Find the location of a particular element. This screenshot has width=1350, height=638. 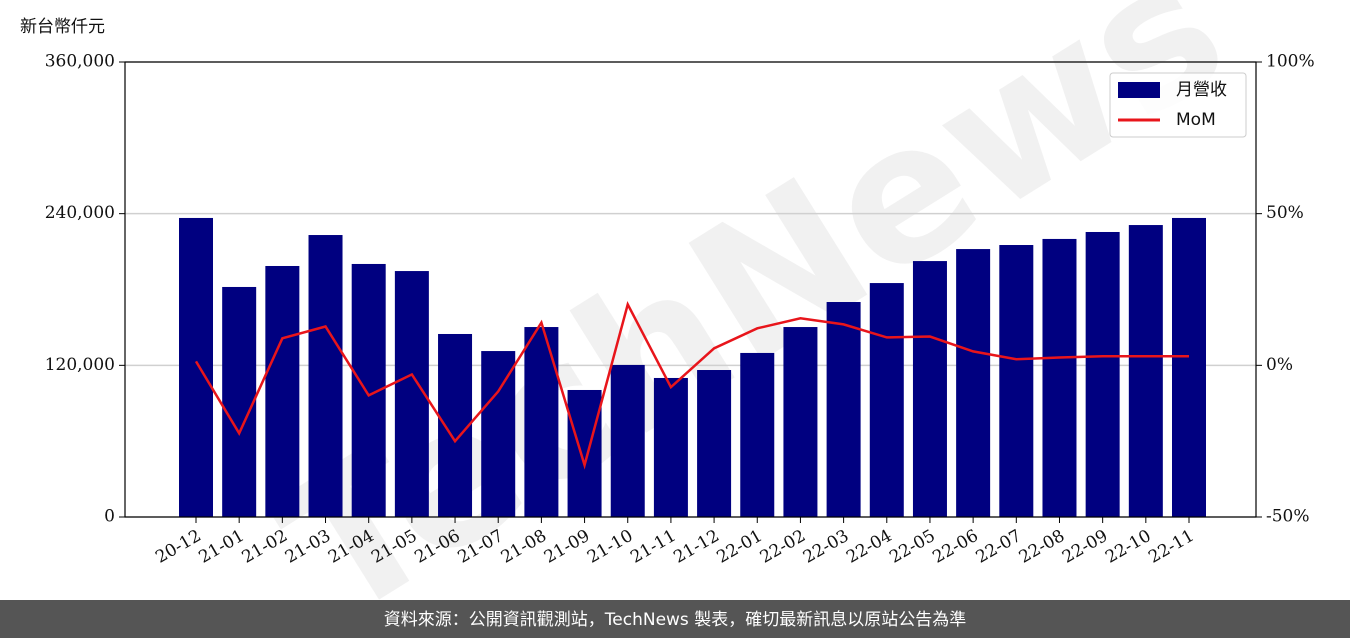

x-tick-label: 22-11 is located at coordinates (1171, 547).